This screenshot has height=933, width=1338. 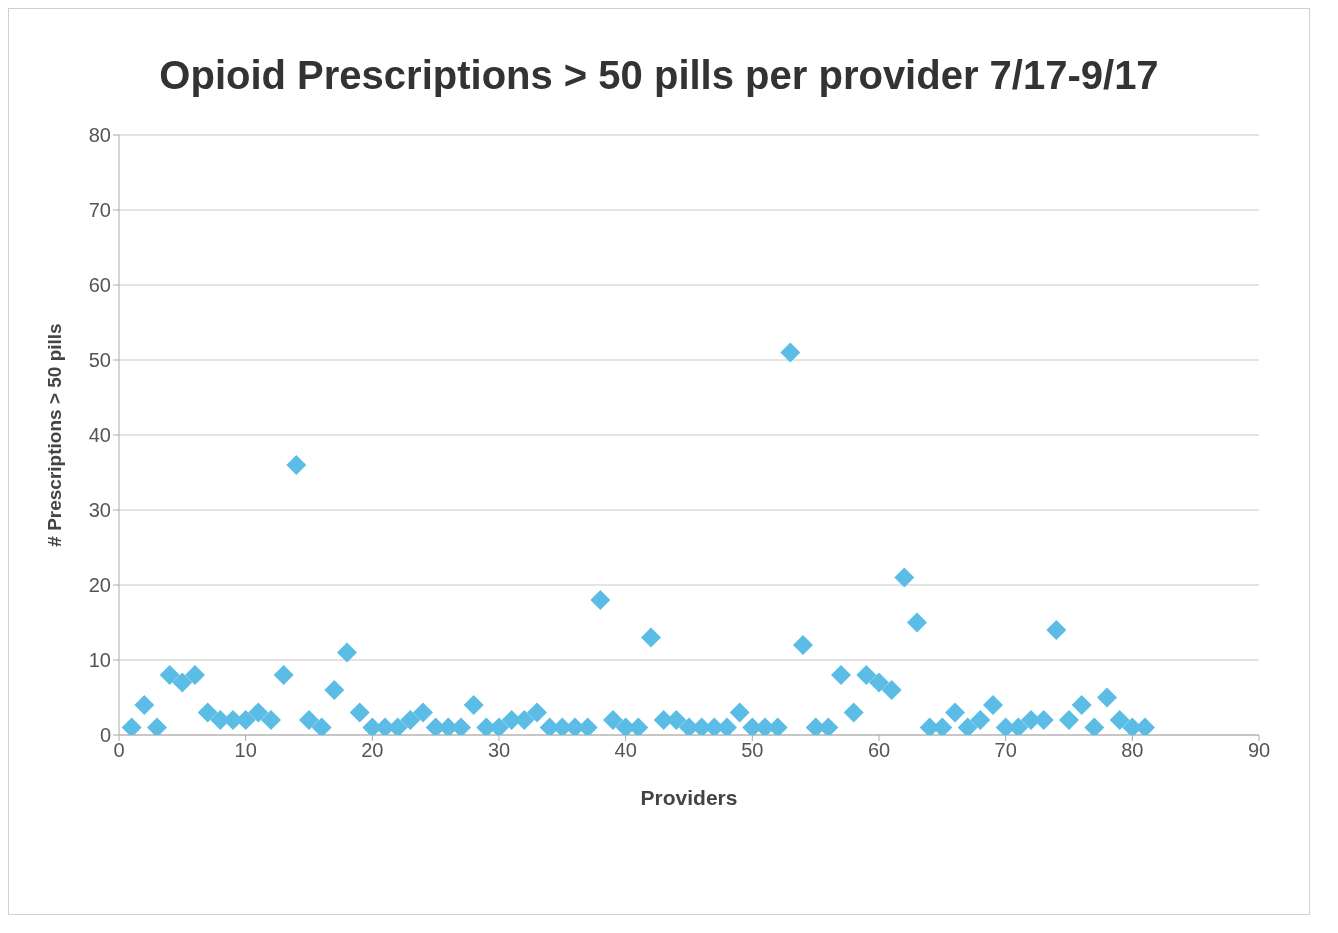 I want to click on x-tick-label: 60, so click(x=879, y=750).